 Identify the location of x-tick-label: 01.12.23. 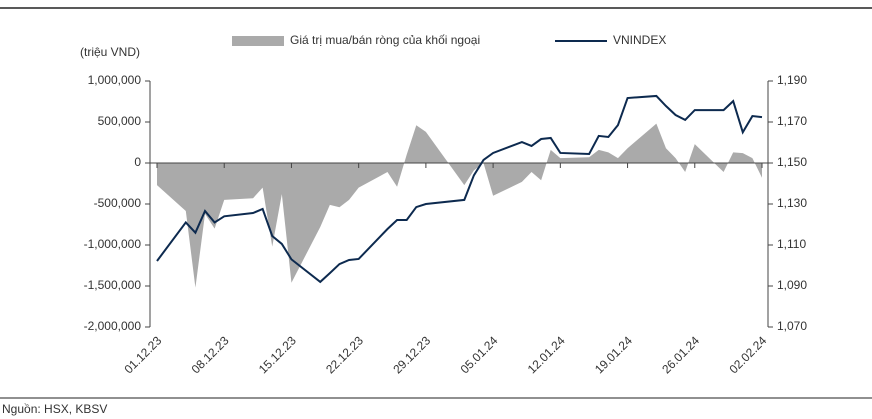
(142, 354).